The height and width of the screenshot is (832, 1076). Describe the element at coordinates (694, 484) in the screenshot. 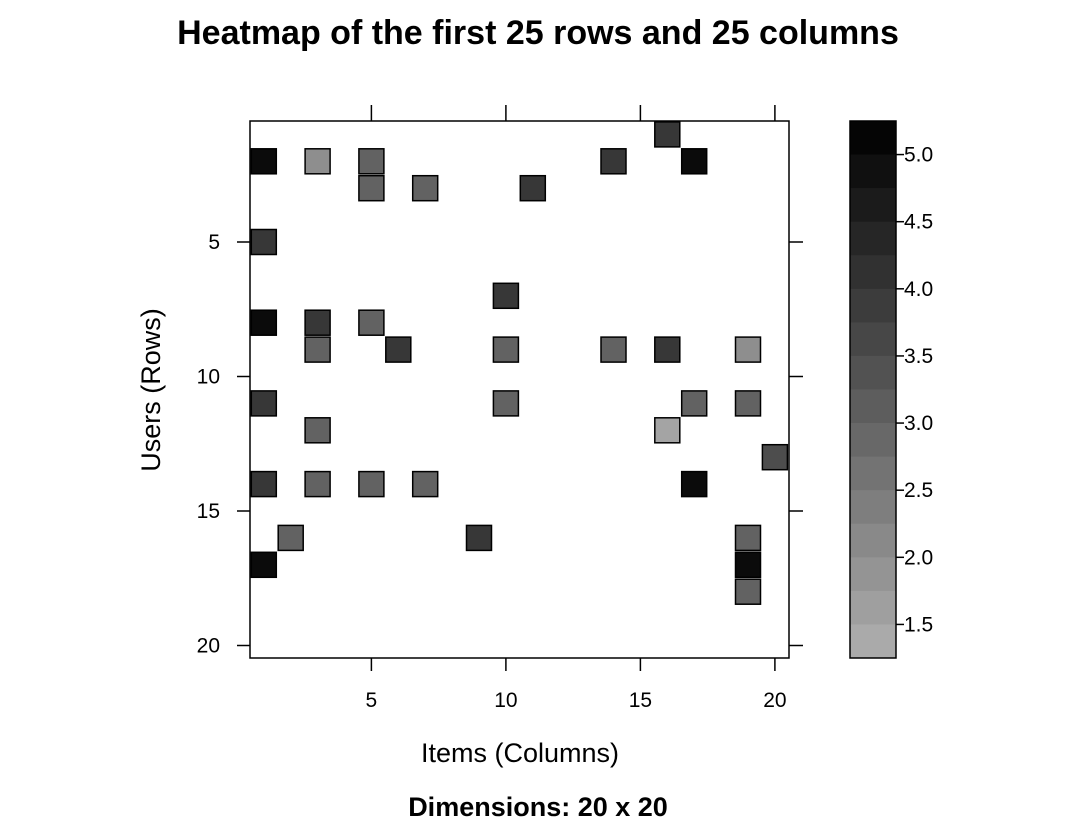

I see `heatmap-cell-r14-c17` at that location.